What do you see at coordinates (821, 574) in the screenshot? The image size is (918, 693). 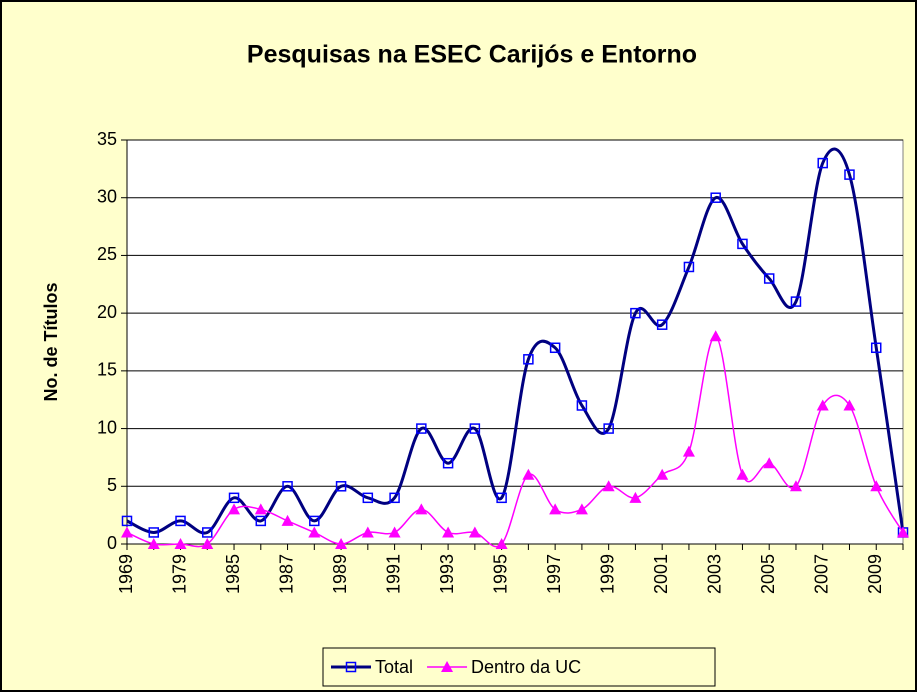 I see `x-tick-label: 2007` at bounding box center [821, 574].